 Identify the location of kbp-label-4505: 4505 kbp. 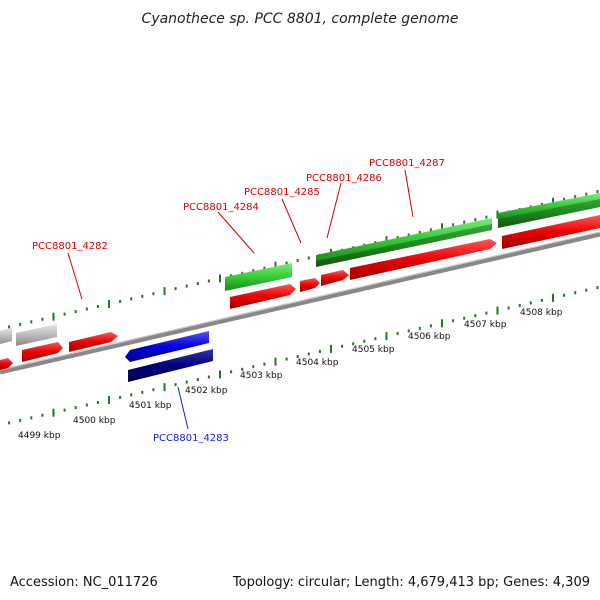
(373, 350).